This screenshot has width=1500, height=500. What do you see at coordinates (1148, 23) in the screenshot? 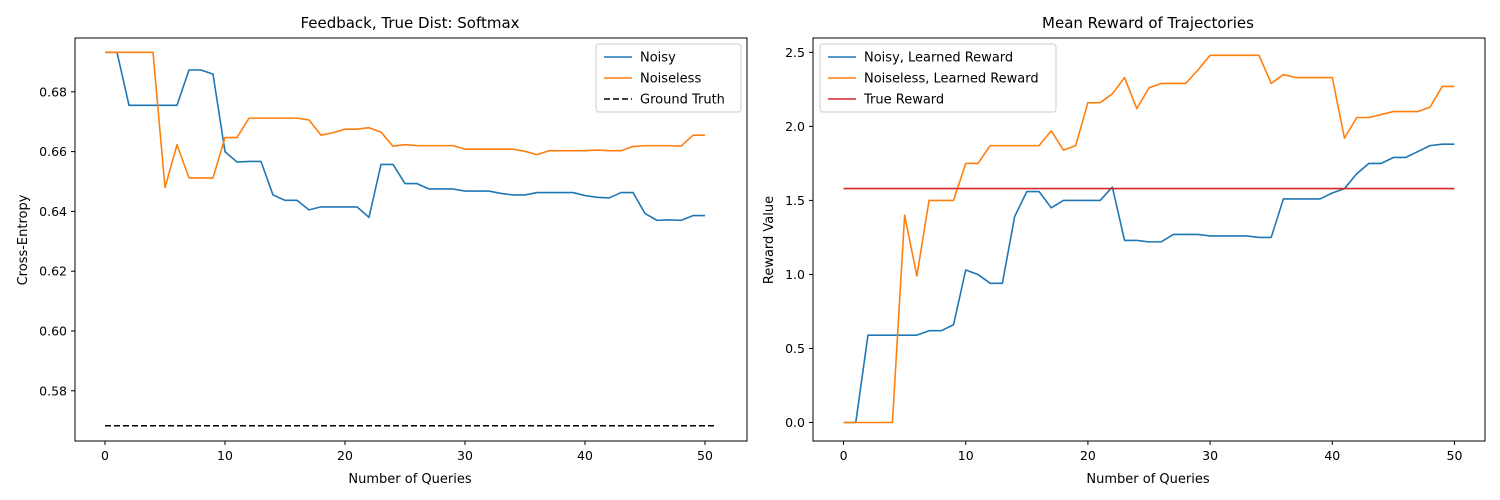
I see `chart-title: Mean Reward of Trajectories` at bounding box center [1148, 23].